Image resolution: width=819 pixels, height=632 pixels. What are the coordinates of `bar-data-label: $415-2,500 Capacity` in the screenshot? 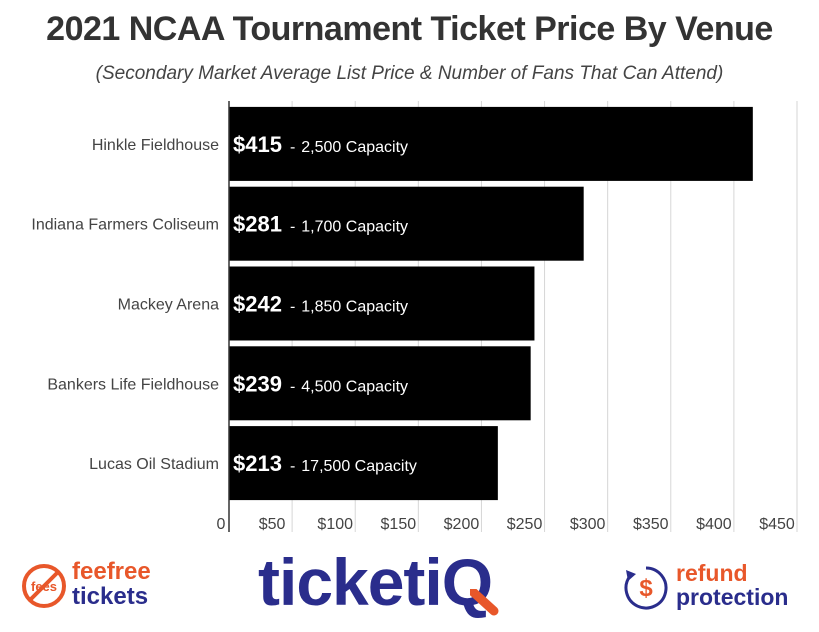 It's located at (320, 144).